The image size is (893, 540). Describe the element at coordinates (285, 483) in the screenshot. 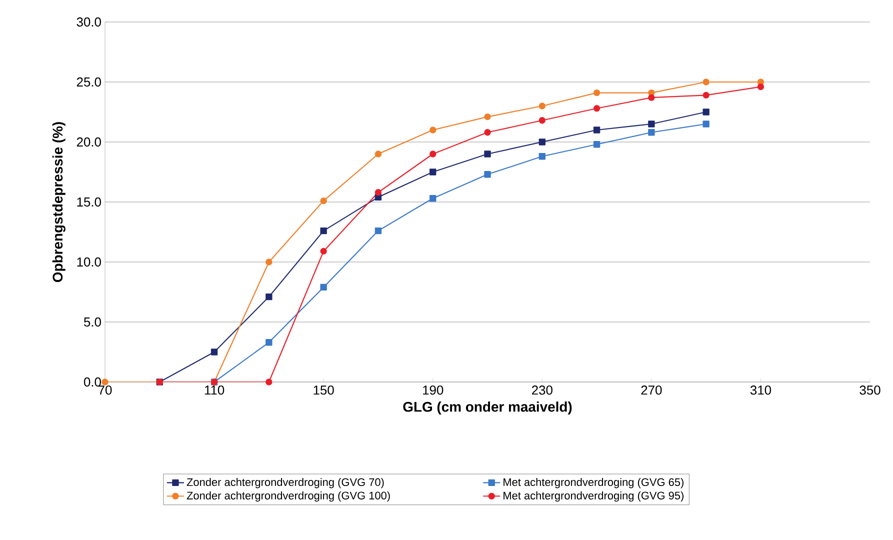

I see `legend-label: Zonder achtergrondverdroging (GVG 70)` at that location.